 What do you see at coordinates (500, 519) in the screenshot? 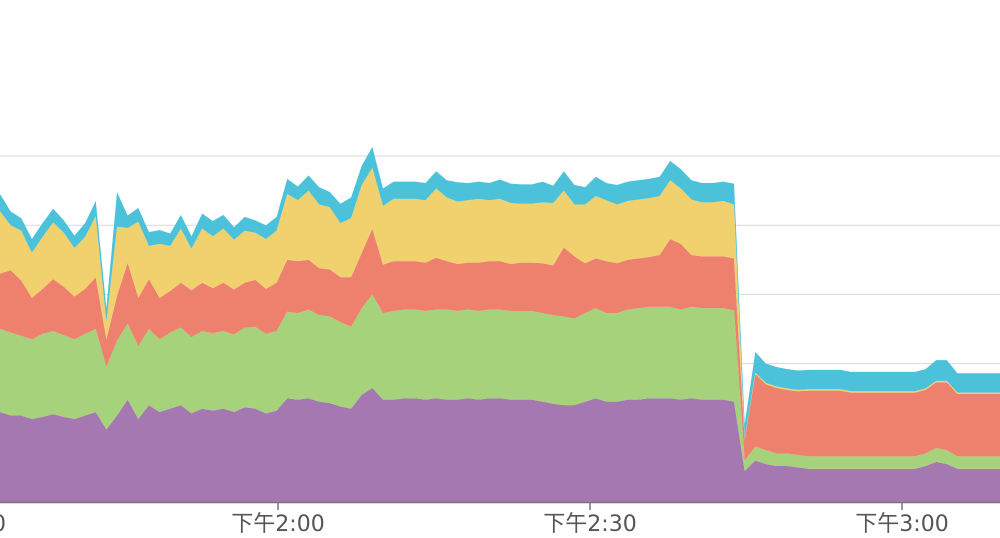
I see `x-axis: 0 下午2:00 下午2:30 下午3:00` at bounding box center [500, 519].